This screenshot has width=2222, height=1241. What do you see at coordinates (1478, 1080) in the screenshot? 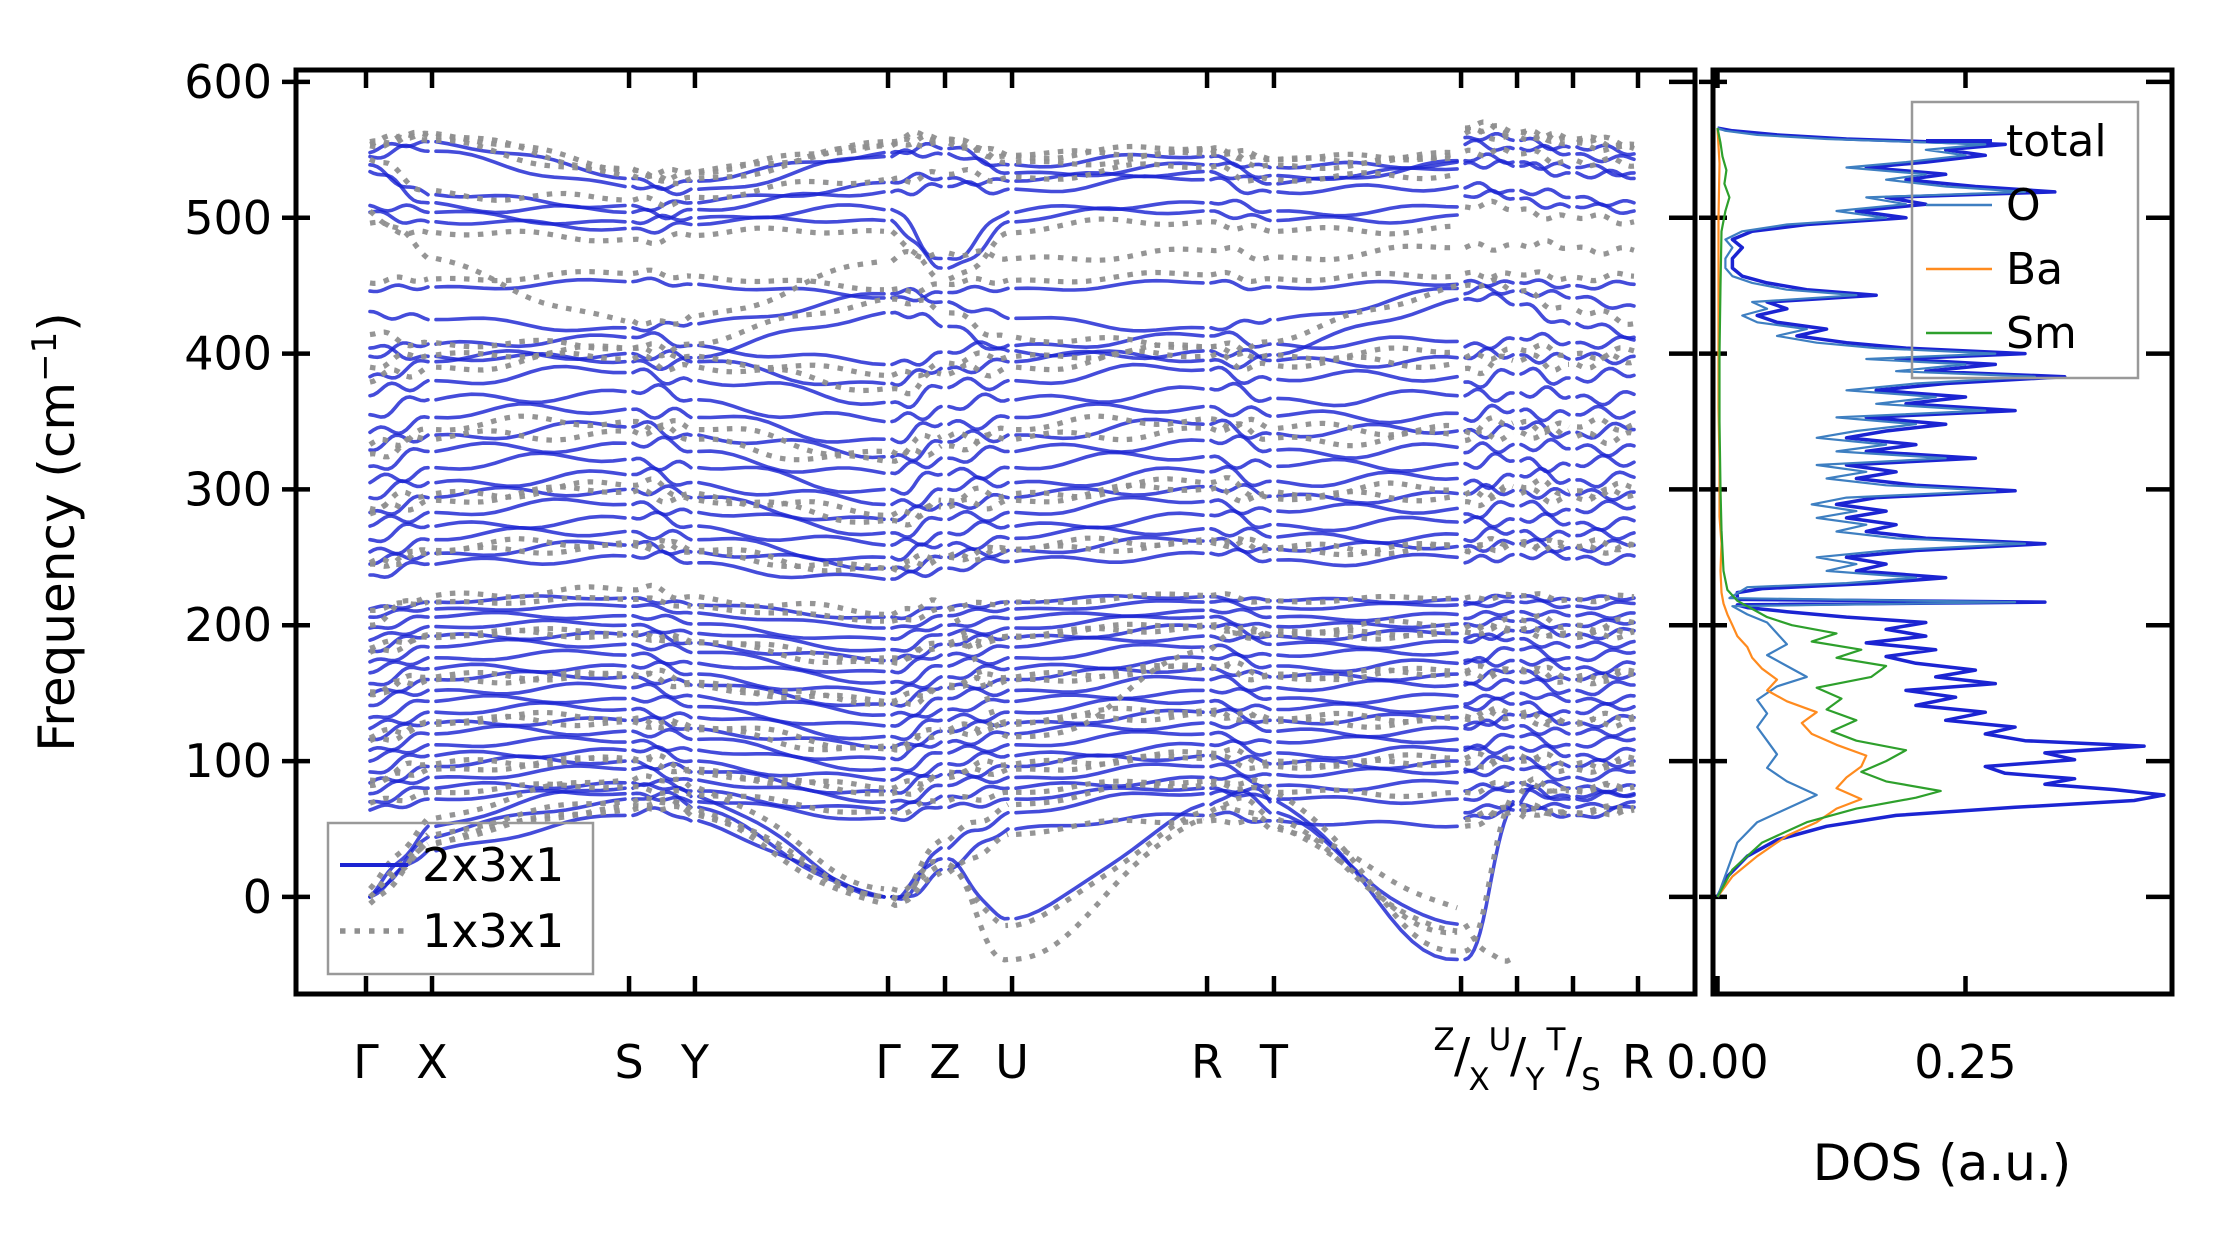
I see `x-tick-label-bottom: X` at bounding box center [1478, 1080].